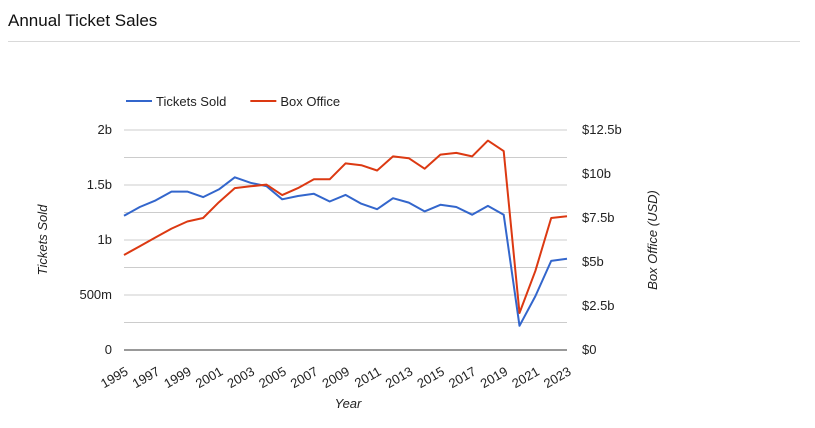  I want to click on x-axis-tick-label: 2009, so click(335, 377).